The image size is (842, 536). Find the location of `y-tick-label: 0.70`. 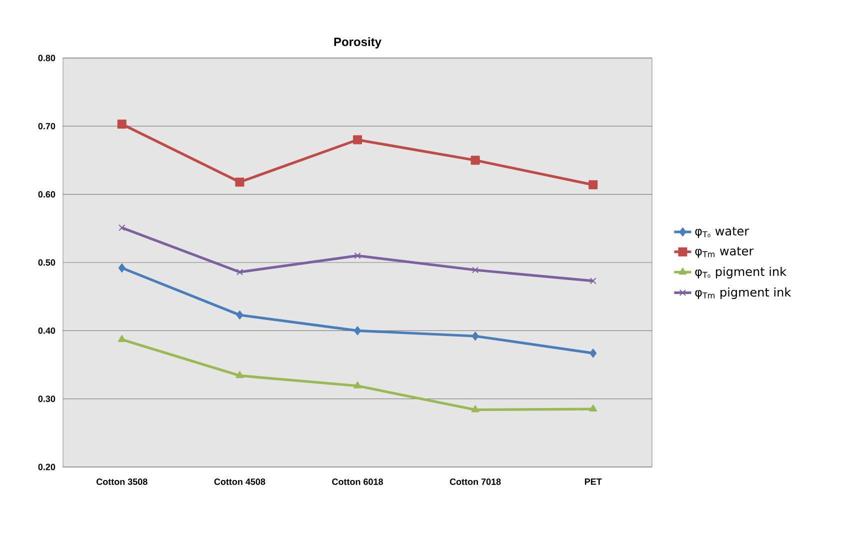

y-tick-label: 0.70 is located at coordinates (47, 126).